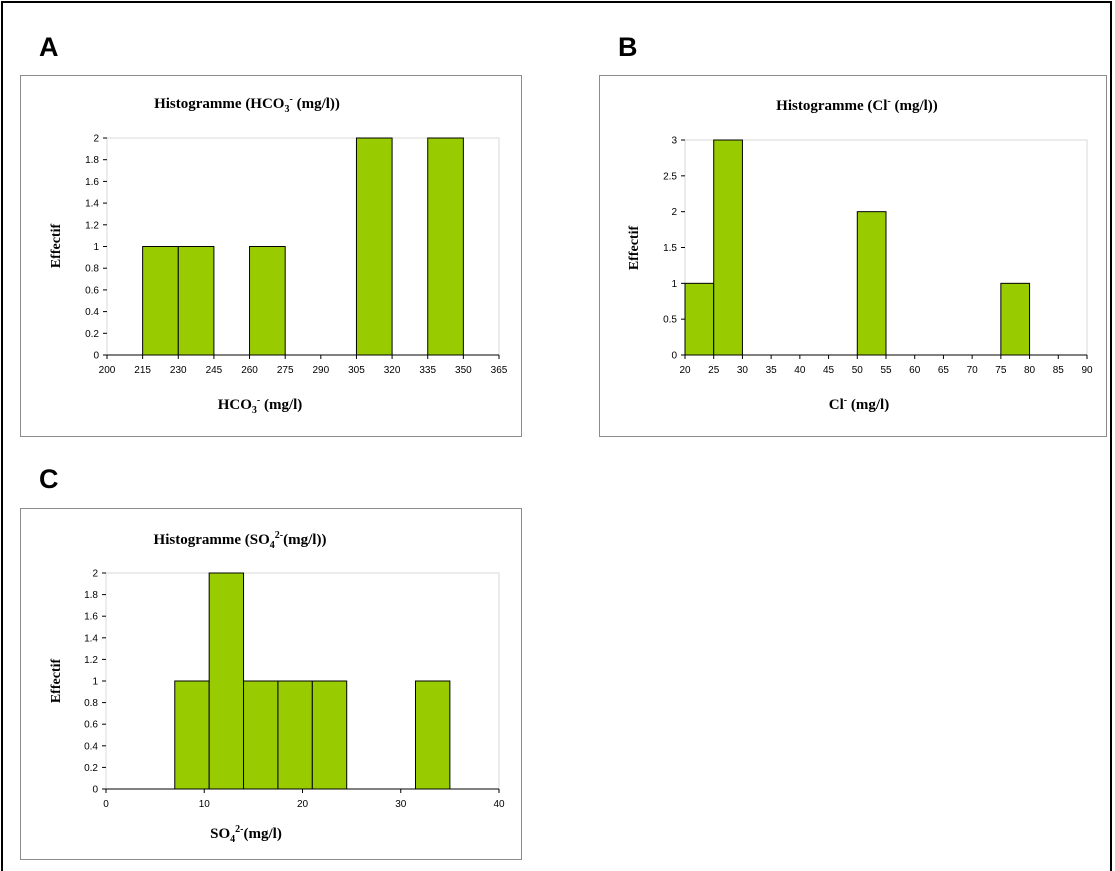 Image resolution: width=1115 pixels, height=871 pixels. What do you see at coordinates (674, 356) in the screenshot?
I see `y-tick-label-cl-0: 0` at bounding box center [674, 356].